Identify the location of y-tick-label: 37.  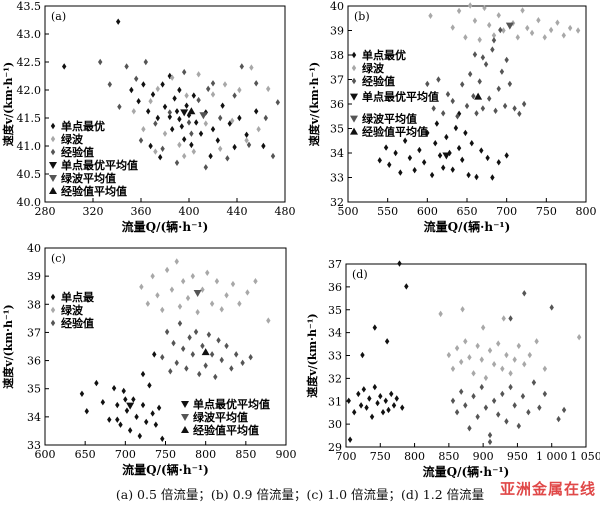
(34, 332).